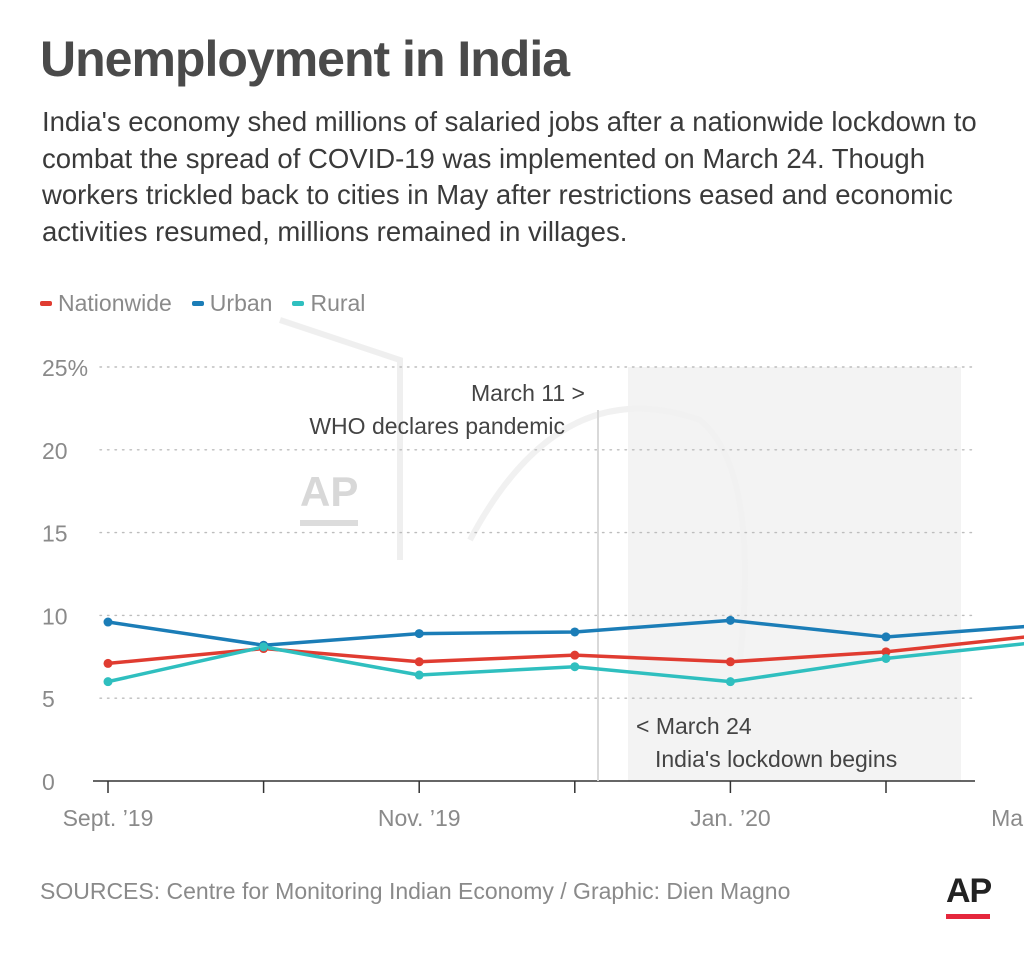  What do you see at coordinates (115, 303) in the screenshot?
I see `legend-label-nationwide: Nationwide` at bounding box center [115, 303].